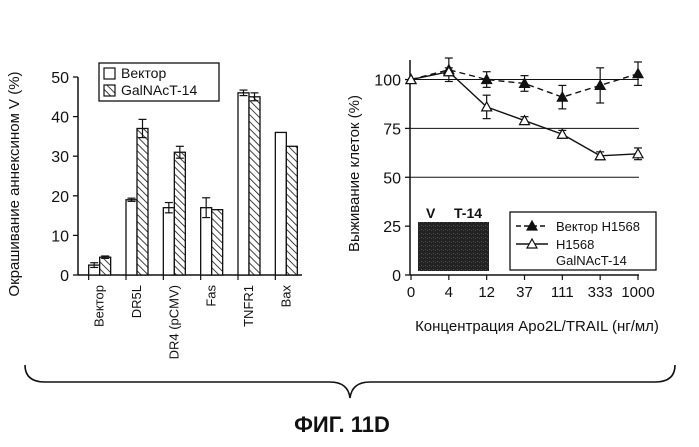 This screenshot has height=447, width=699. I want to click on y-axis-label: Окрашивание аннексином V (%), so click(14, 183).